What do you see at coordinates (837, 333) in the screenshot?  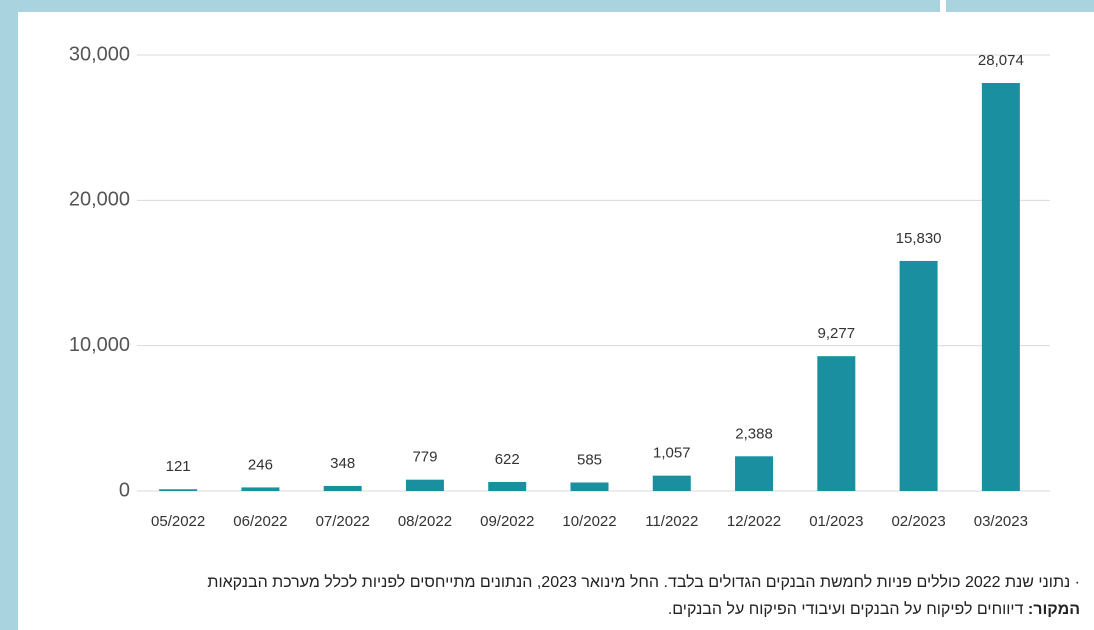 I see `value-label: 9,277` at bounding box center [837, 333].